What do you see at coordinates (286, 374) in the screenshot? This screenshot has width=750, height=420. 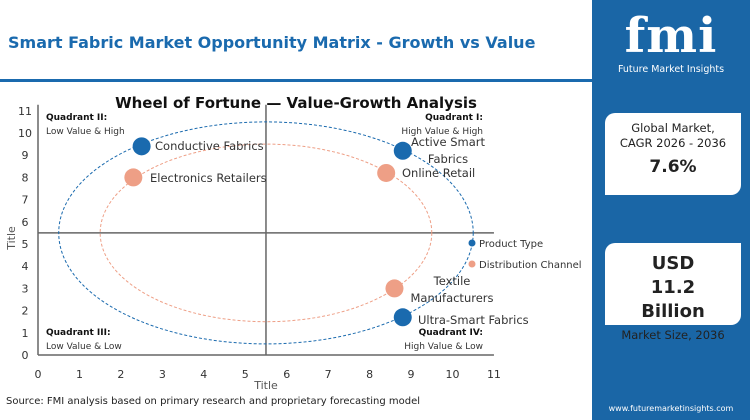 I see `x-tick-label: 6` at bounding box center [286, 374].